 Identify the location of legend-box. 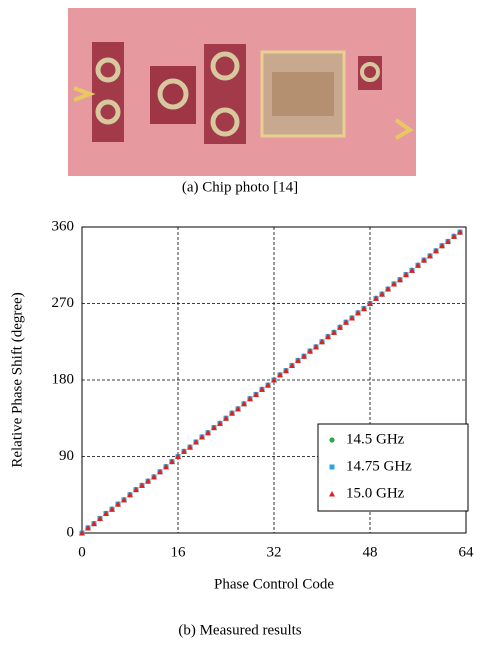
(393, 467).